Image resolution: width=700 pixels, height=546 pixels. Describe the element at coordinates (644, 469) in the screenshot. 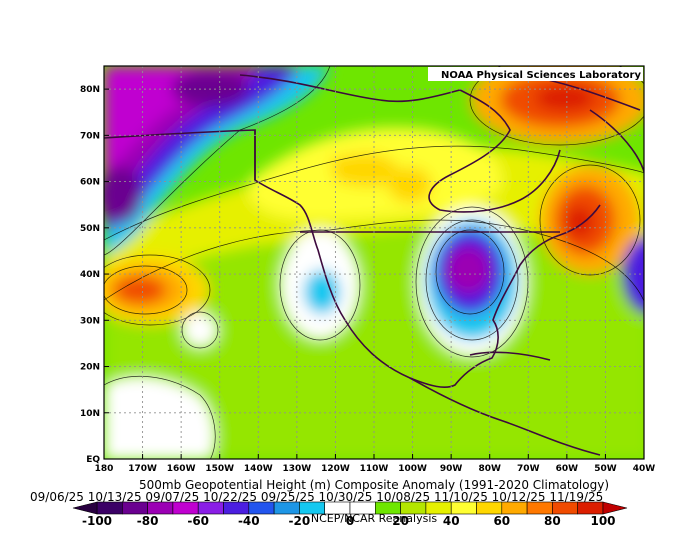

I see `lon-tick-label: 40W` at that location.